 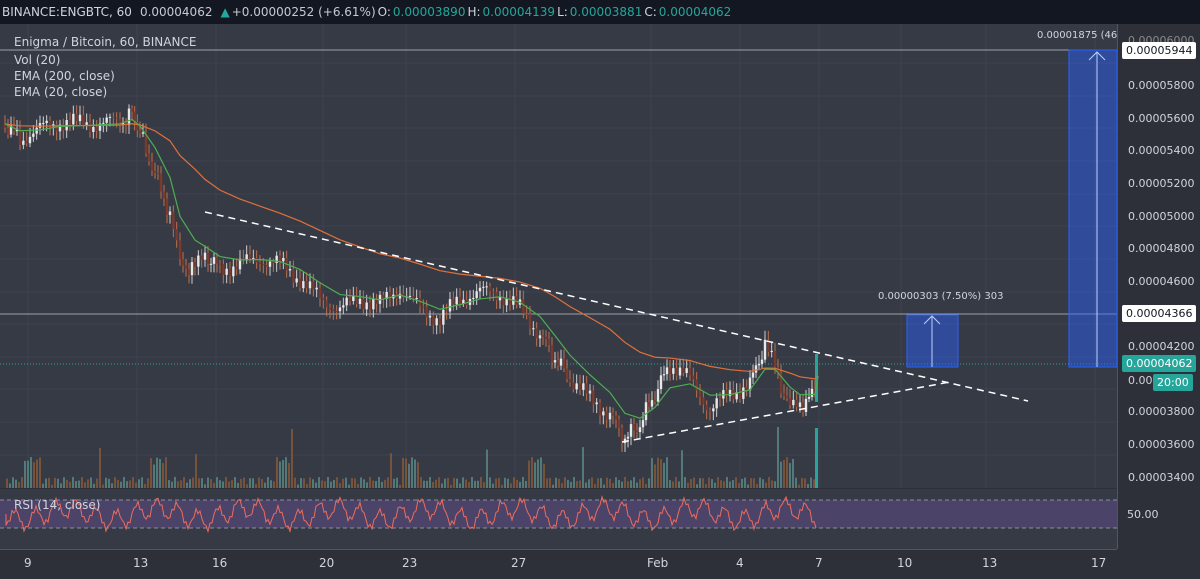 I want to click on ema20-indicator-label: EMA (20, close), so click(x=61, y=92).